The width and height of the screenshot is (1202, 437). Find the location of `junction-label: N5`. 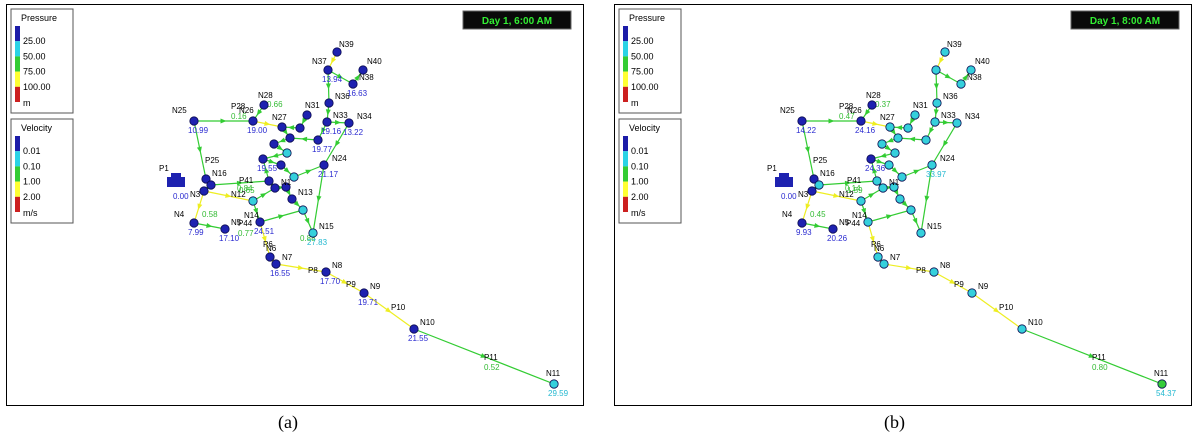

junction-label: N5 is located at coordinates (236, 222).